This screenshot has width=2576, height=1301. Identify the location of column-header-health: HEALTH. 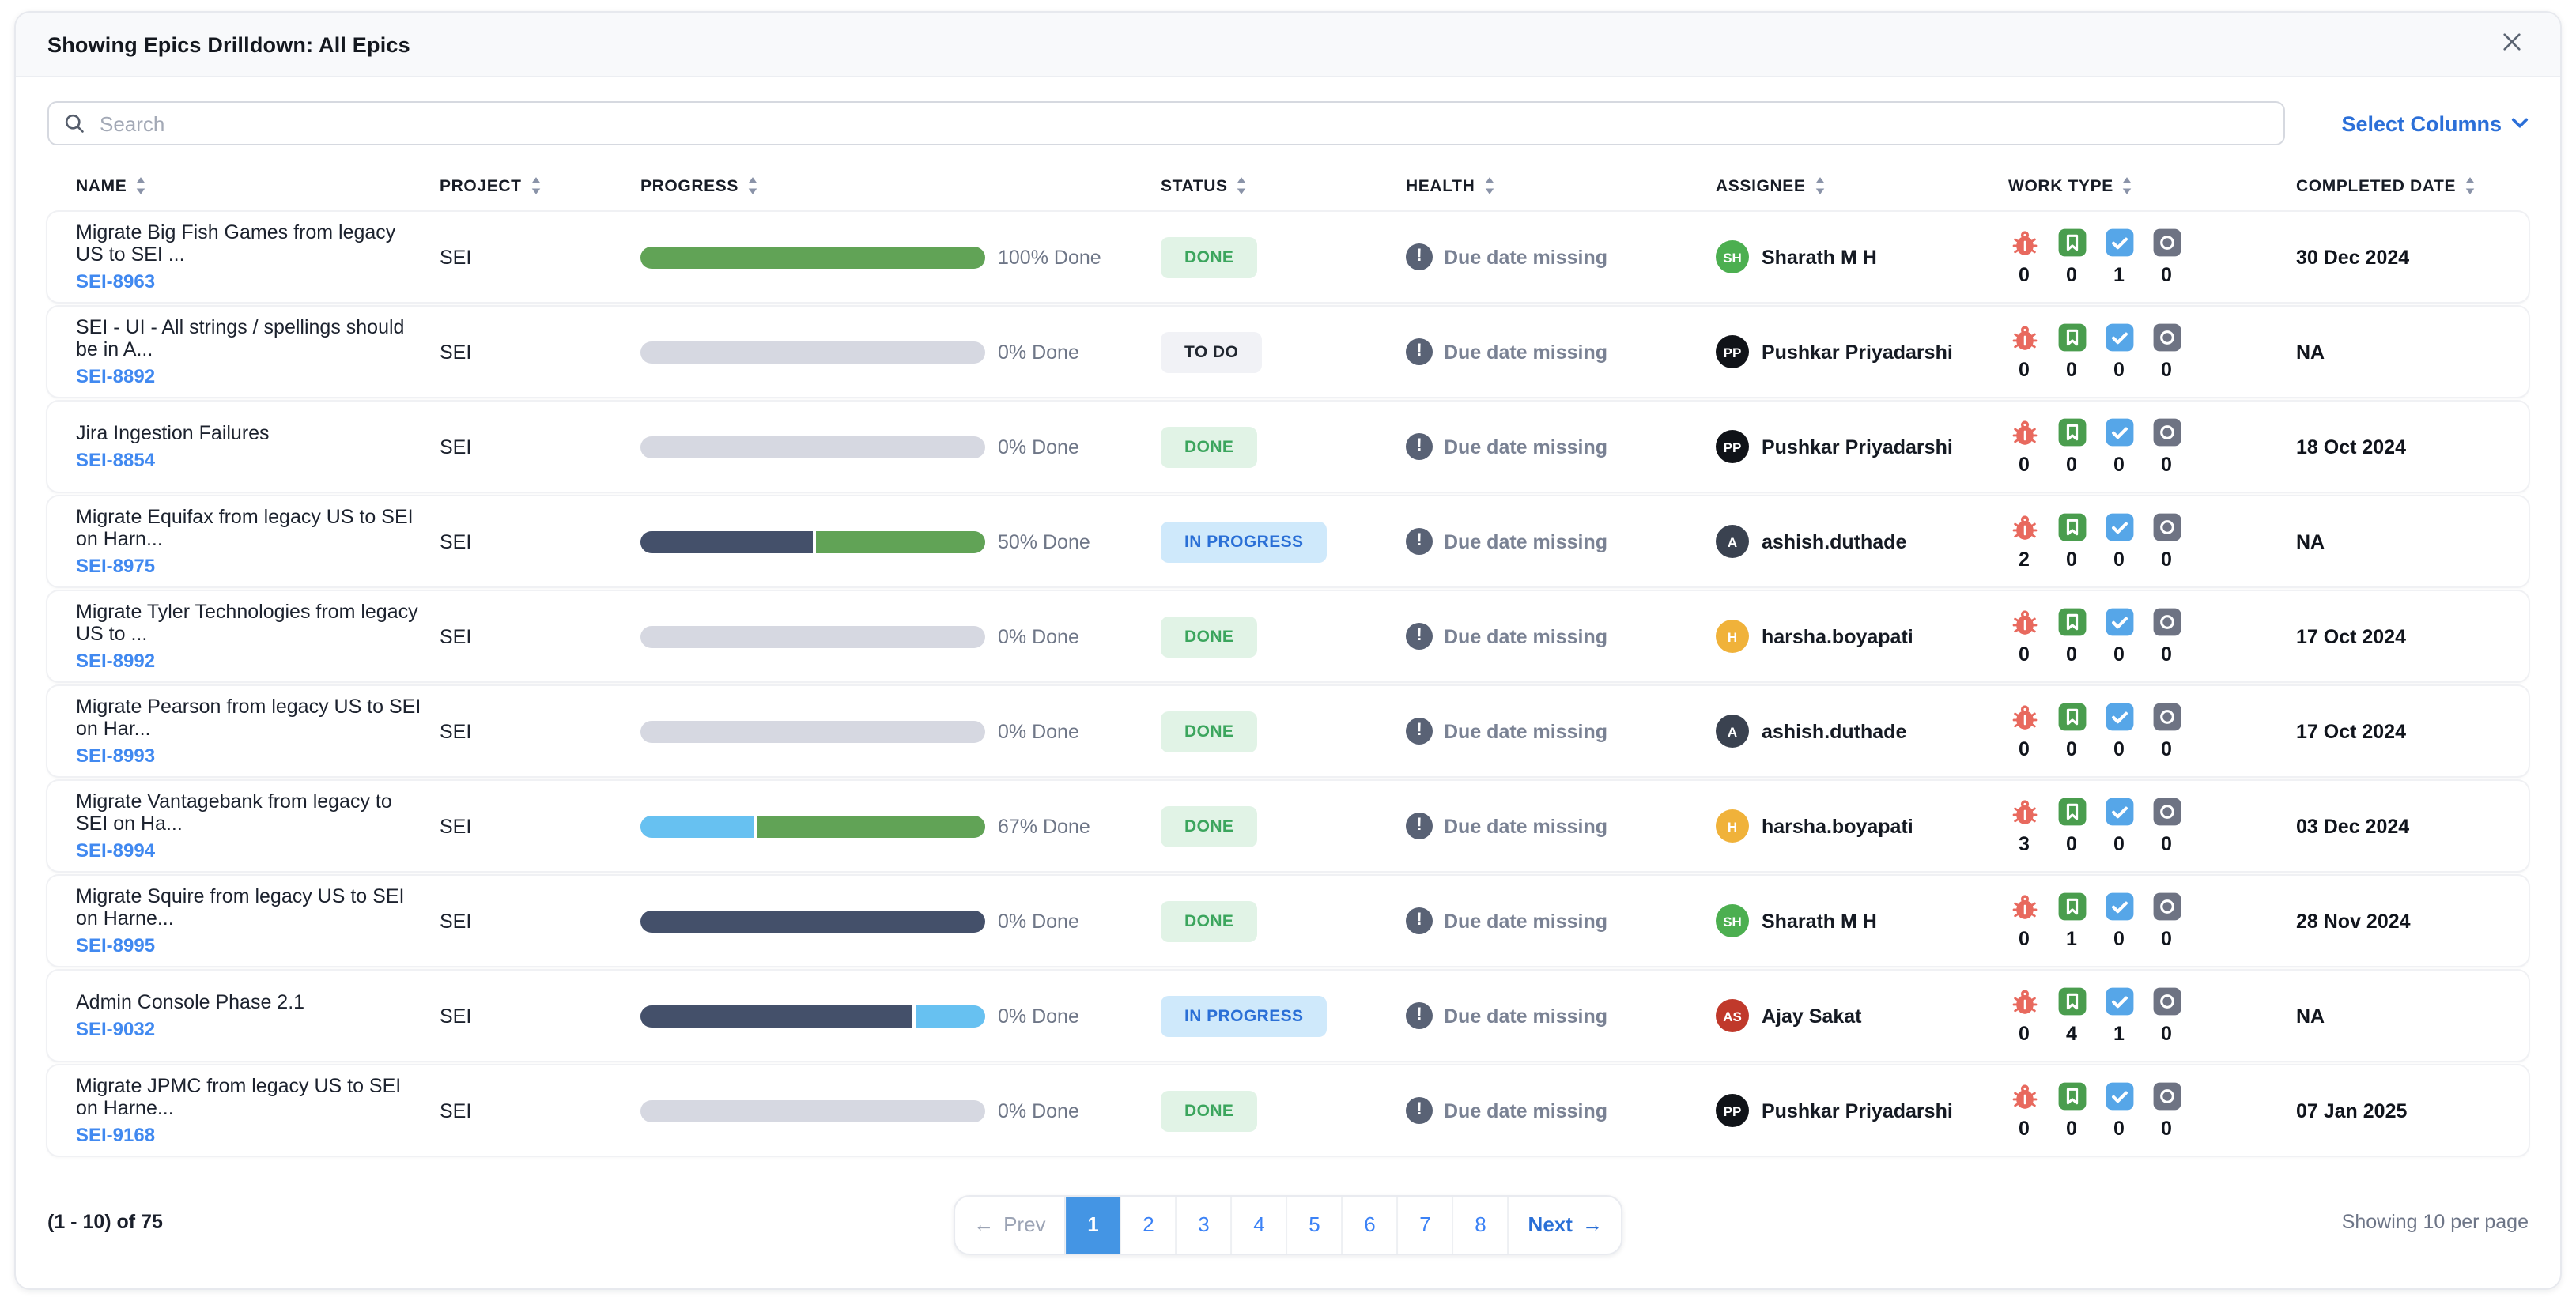
(1561, 185).